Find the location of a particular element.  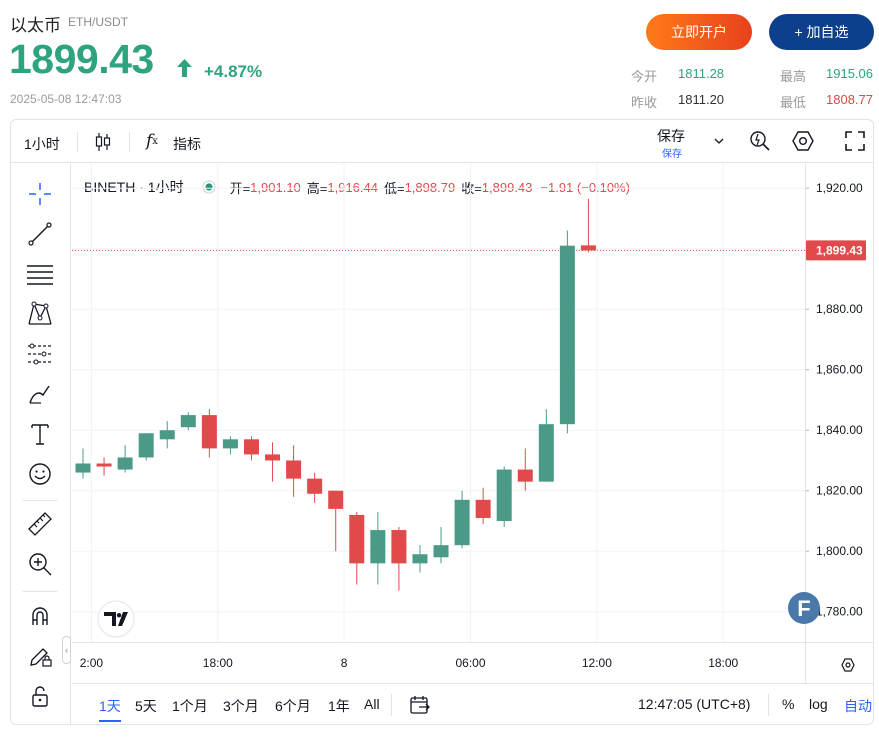

f-badge-icon is located at coordinates (804, 608).